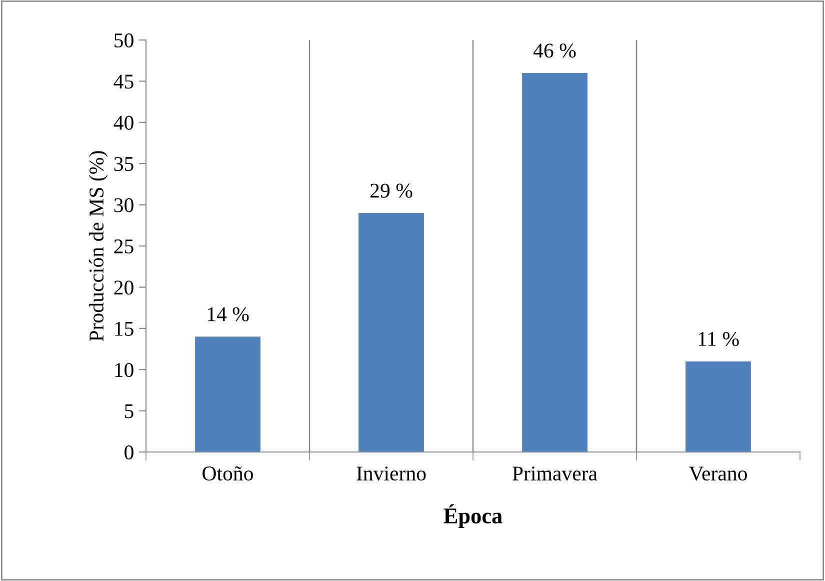 The image size is (825, 581). What do you see at coordinates (124, 123) in the screenshot?
I see `y-tick-label: 40` at bounding box center [124, 123].